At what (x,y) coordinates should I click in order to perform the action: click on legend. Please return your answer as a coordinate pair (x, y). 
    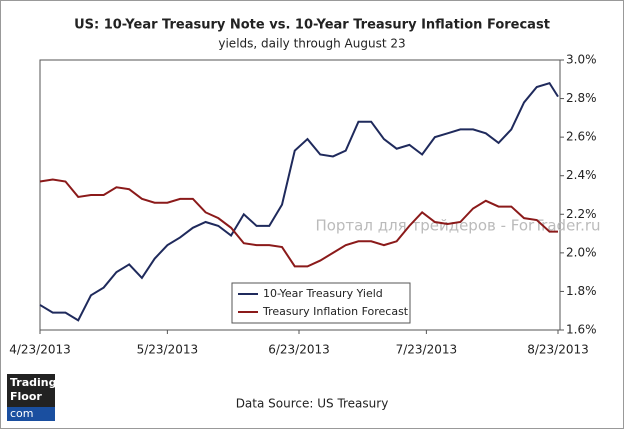
    Looking at the image, I should click on (321, 303).